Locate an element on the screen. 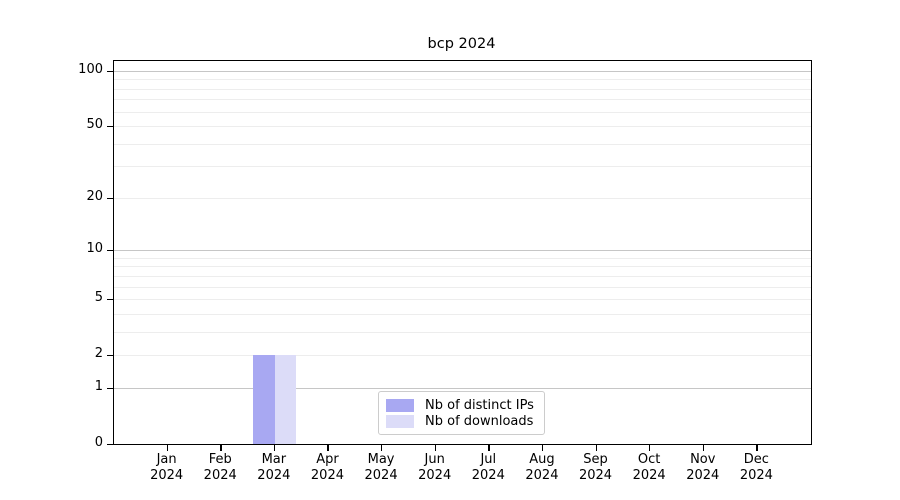 This screenshot has height=500, width=900. x-tick-label: Feb 2024 is located at coordinates (220, 467).